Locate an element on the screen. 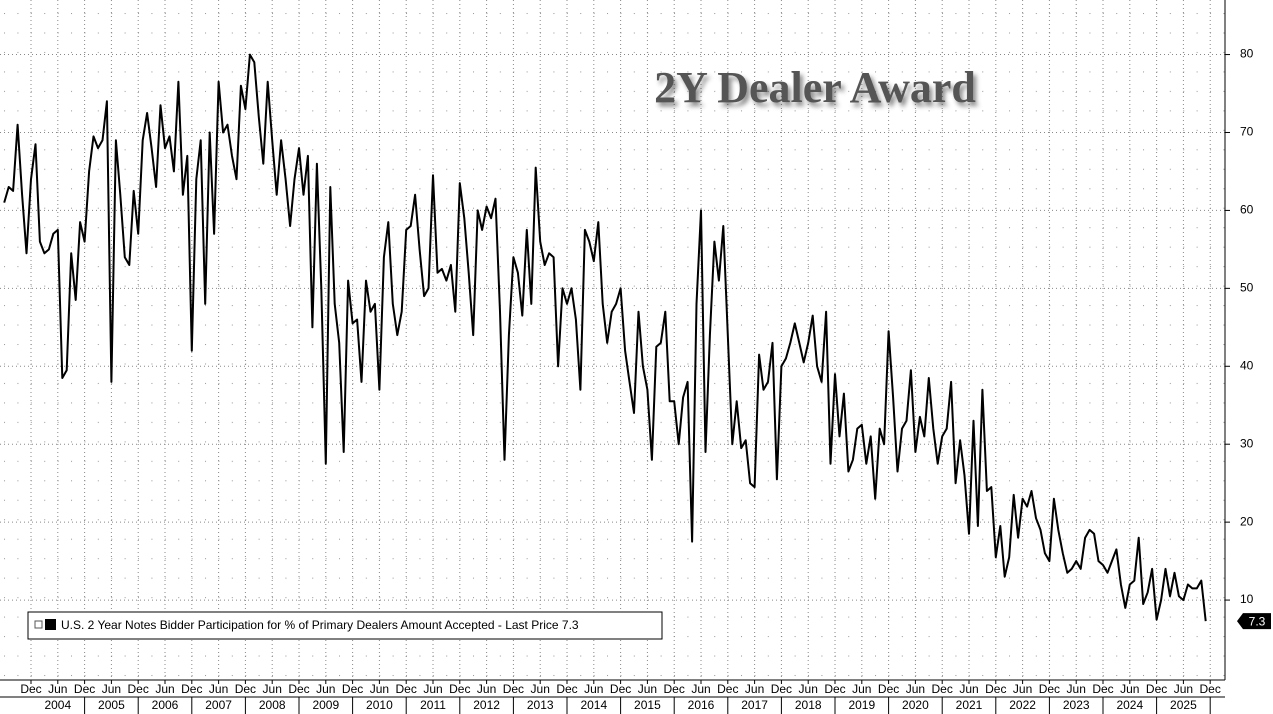 The image size is (1273, 714). y-tick-label: 60 is located at coordinates (1247, 210).